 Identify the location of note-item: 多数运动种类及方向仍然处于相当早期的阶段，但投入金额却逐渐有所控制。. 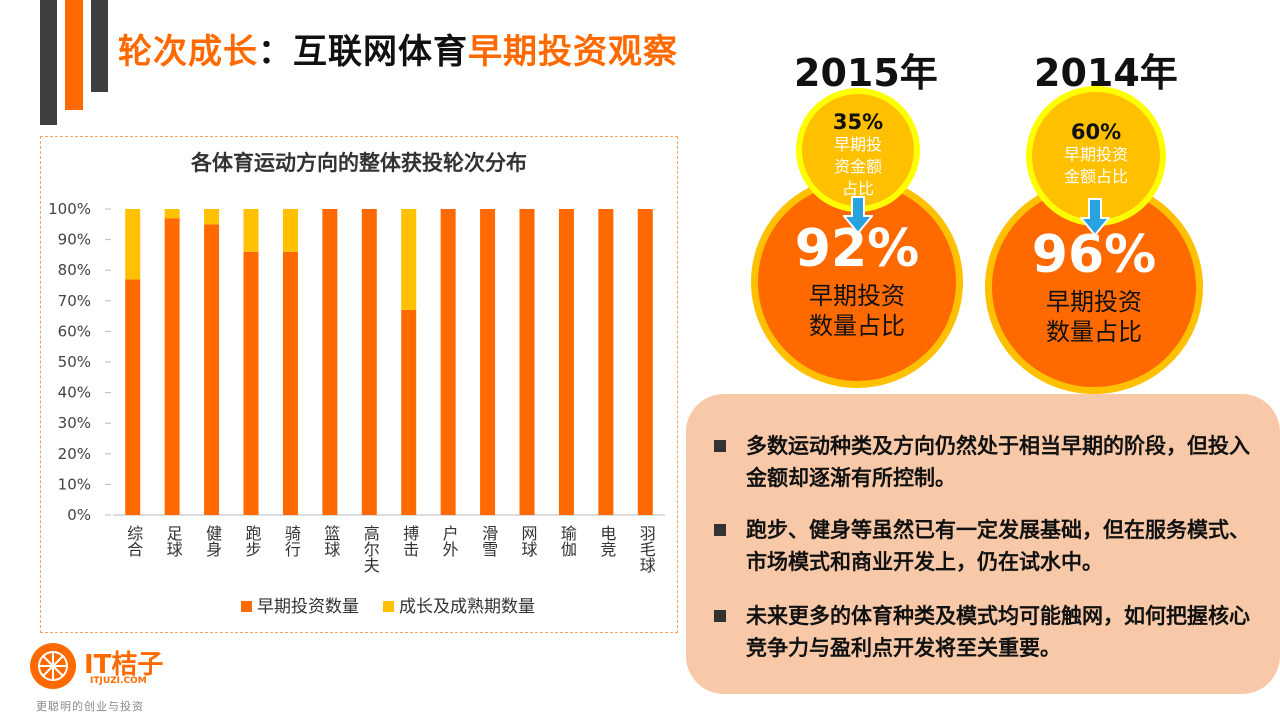
(990, 462).